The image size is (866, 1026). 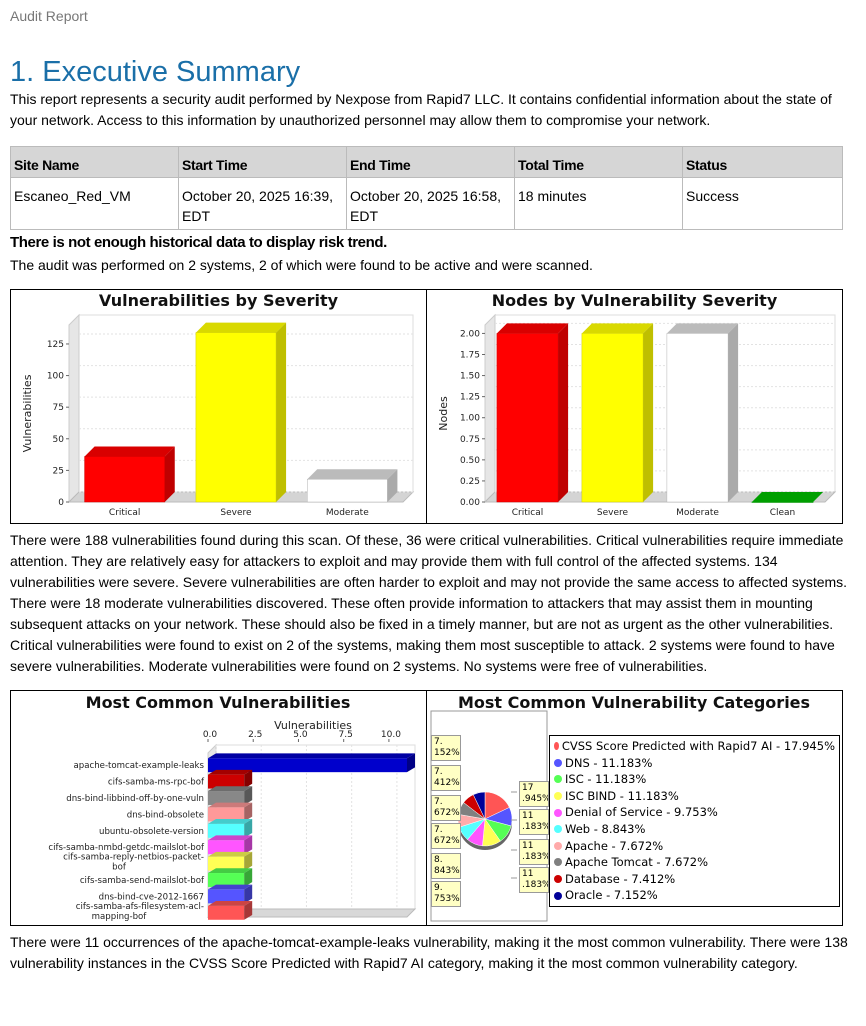 What do you see at coordinates (534, 794) in the screenshot?
I see `pie-slice-label: 17.945%` at bounding box center [534, 794].